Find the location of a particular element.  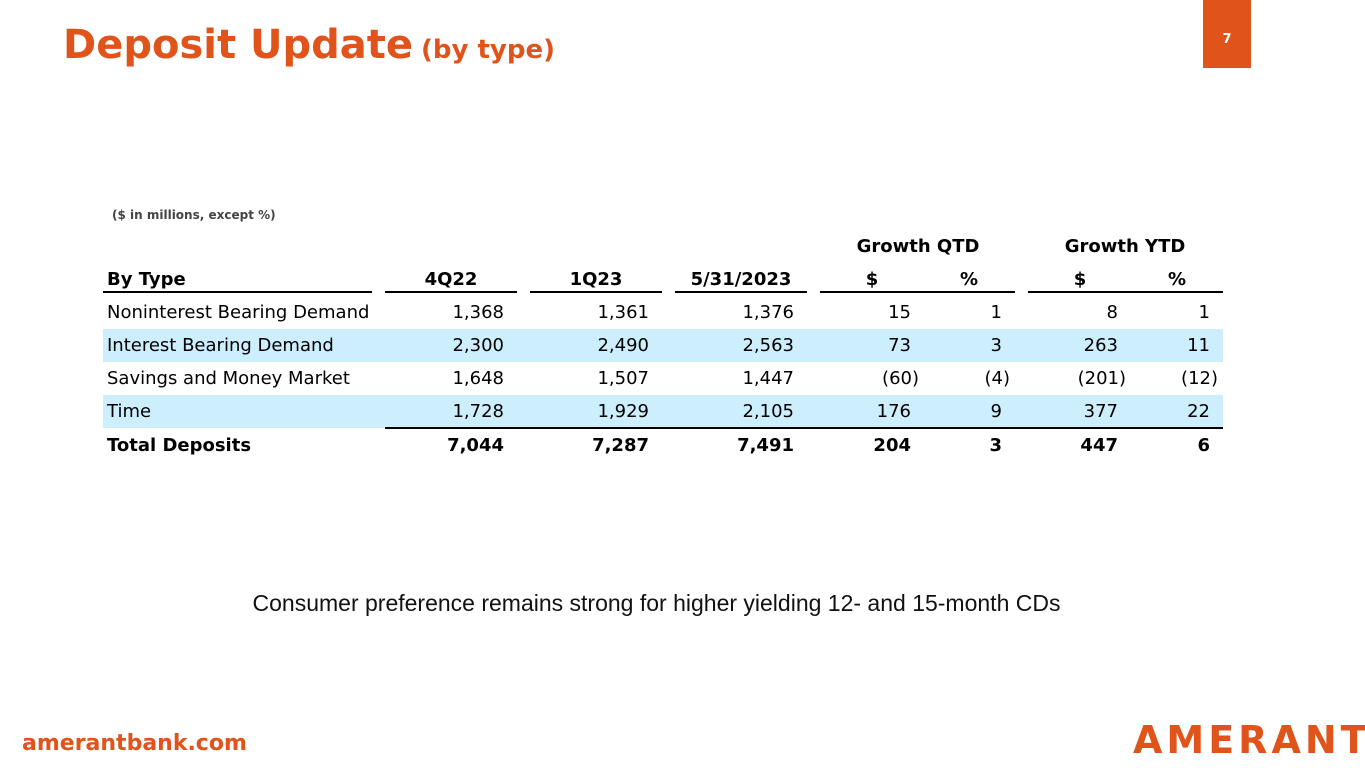

cell-value: 6 is located at coordinates (1203, 445).